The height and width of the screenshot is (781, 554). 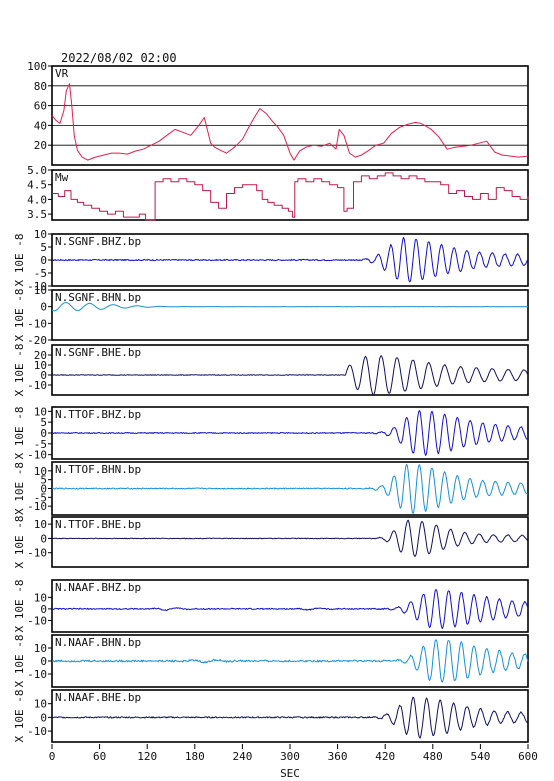 I want to click on y-tick-label: 4.0, so click(x=37, y=199).